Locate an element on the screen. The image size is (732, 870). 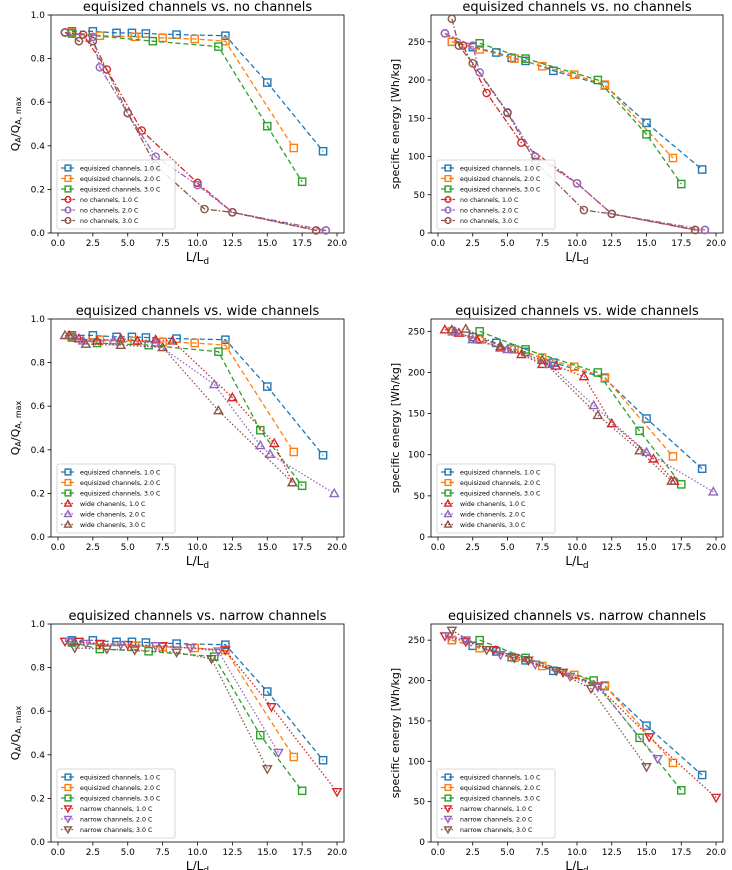
x-tick-label: 10.0 is located at coordinates (577, 244).